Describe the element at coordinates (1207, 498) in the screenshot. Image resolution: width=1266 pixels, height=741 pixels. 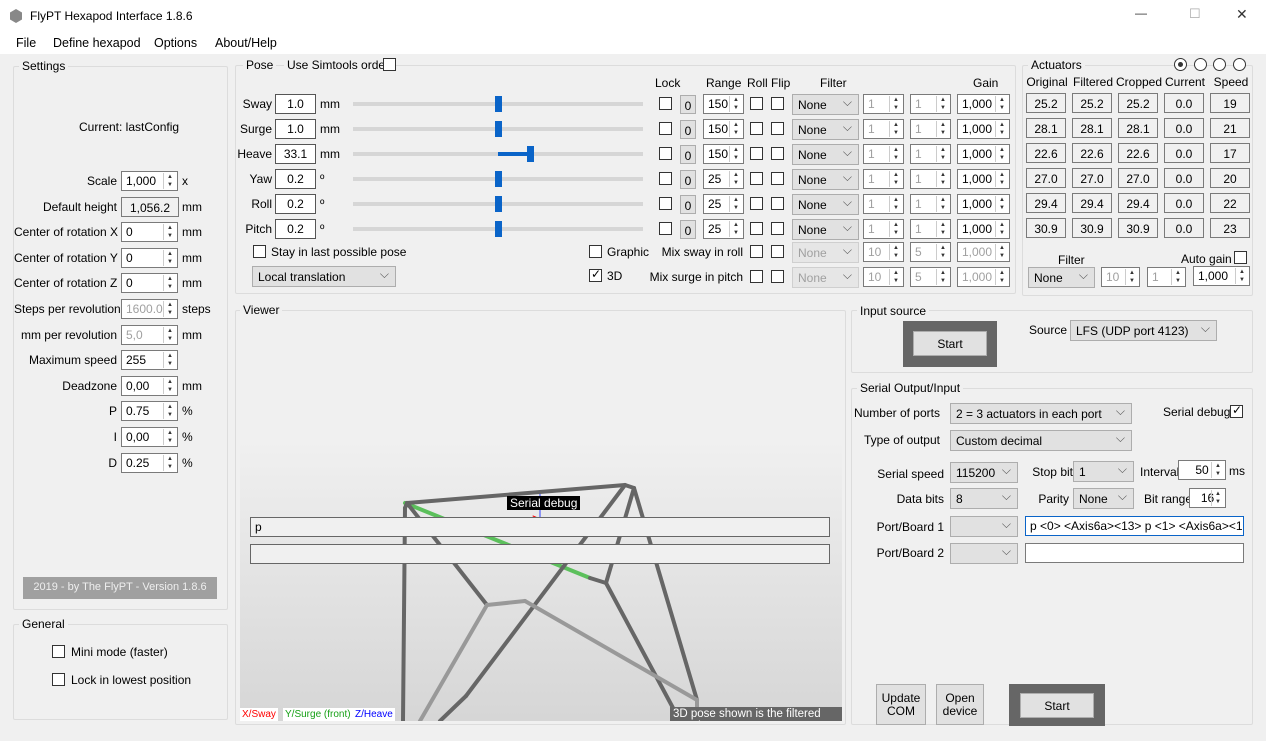
I see `bit-range-input: 16 ▲ ▼` at that location.